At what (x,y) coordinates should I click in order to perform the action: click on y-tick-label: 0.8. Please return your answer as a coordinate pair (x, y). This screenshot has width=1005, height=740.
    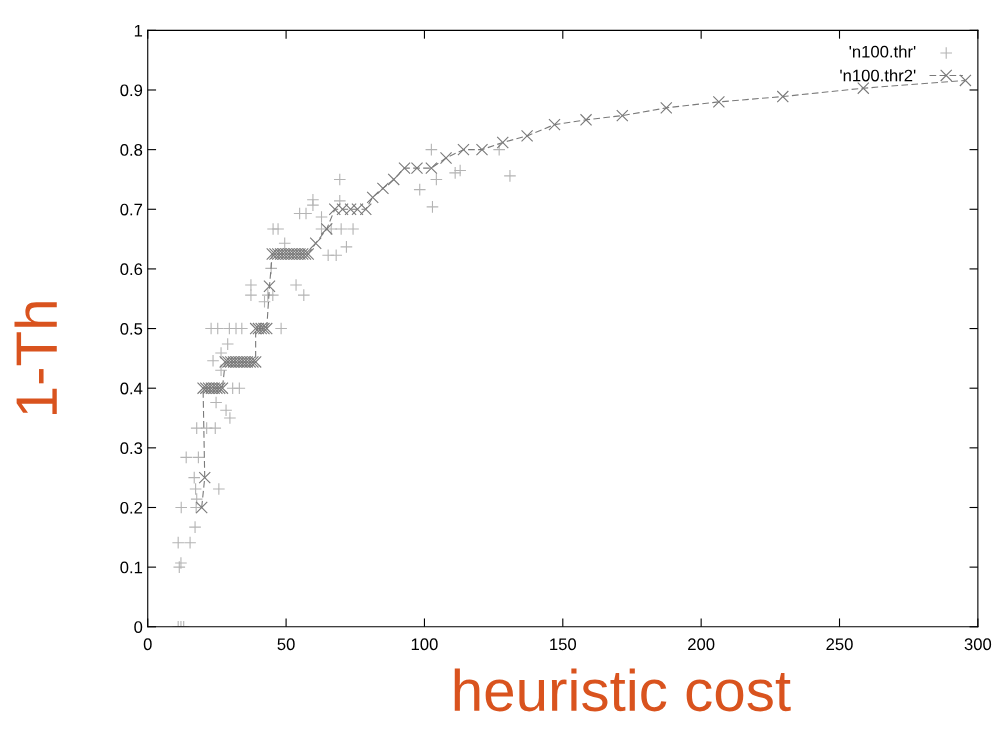
    Looking at the image, I should click on (131, 150).